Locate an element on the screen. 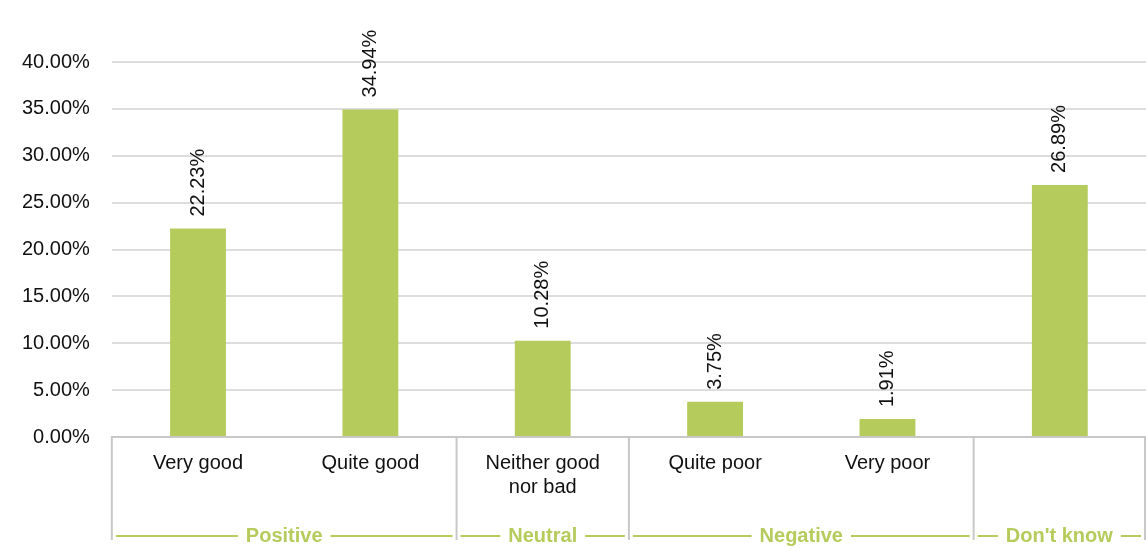 The width and height of the screenshot is (1146, 551). text: Neutral is located at coordinates (543, 534).